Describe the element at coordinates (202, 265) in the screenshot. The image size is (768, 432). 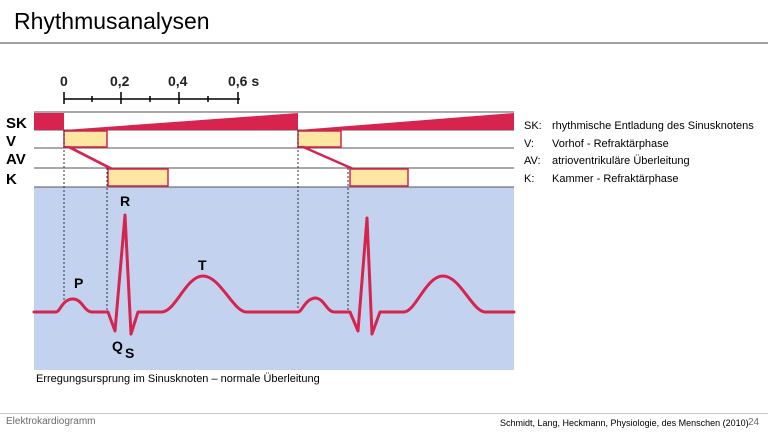
I see `wave-label-t: T` at that location.